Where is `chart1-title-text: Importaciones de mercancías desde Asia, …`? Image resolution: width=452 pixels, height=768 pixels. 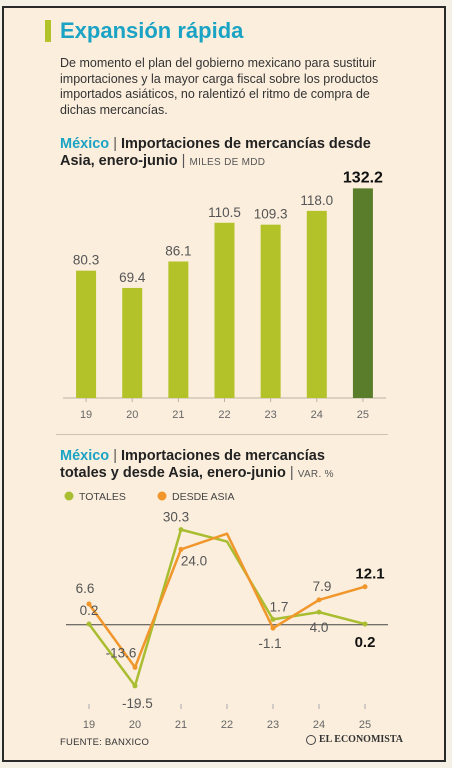
chart1-title-text: Importaciones de mercancías desde Asia, … is located at coordinates (215, 152).